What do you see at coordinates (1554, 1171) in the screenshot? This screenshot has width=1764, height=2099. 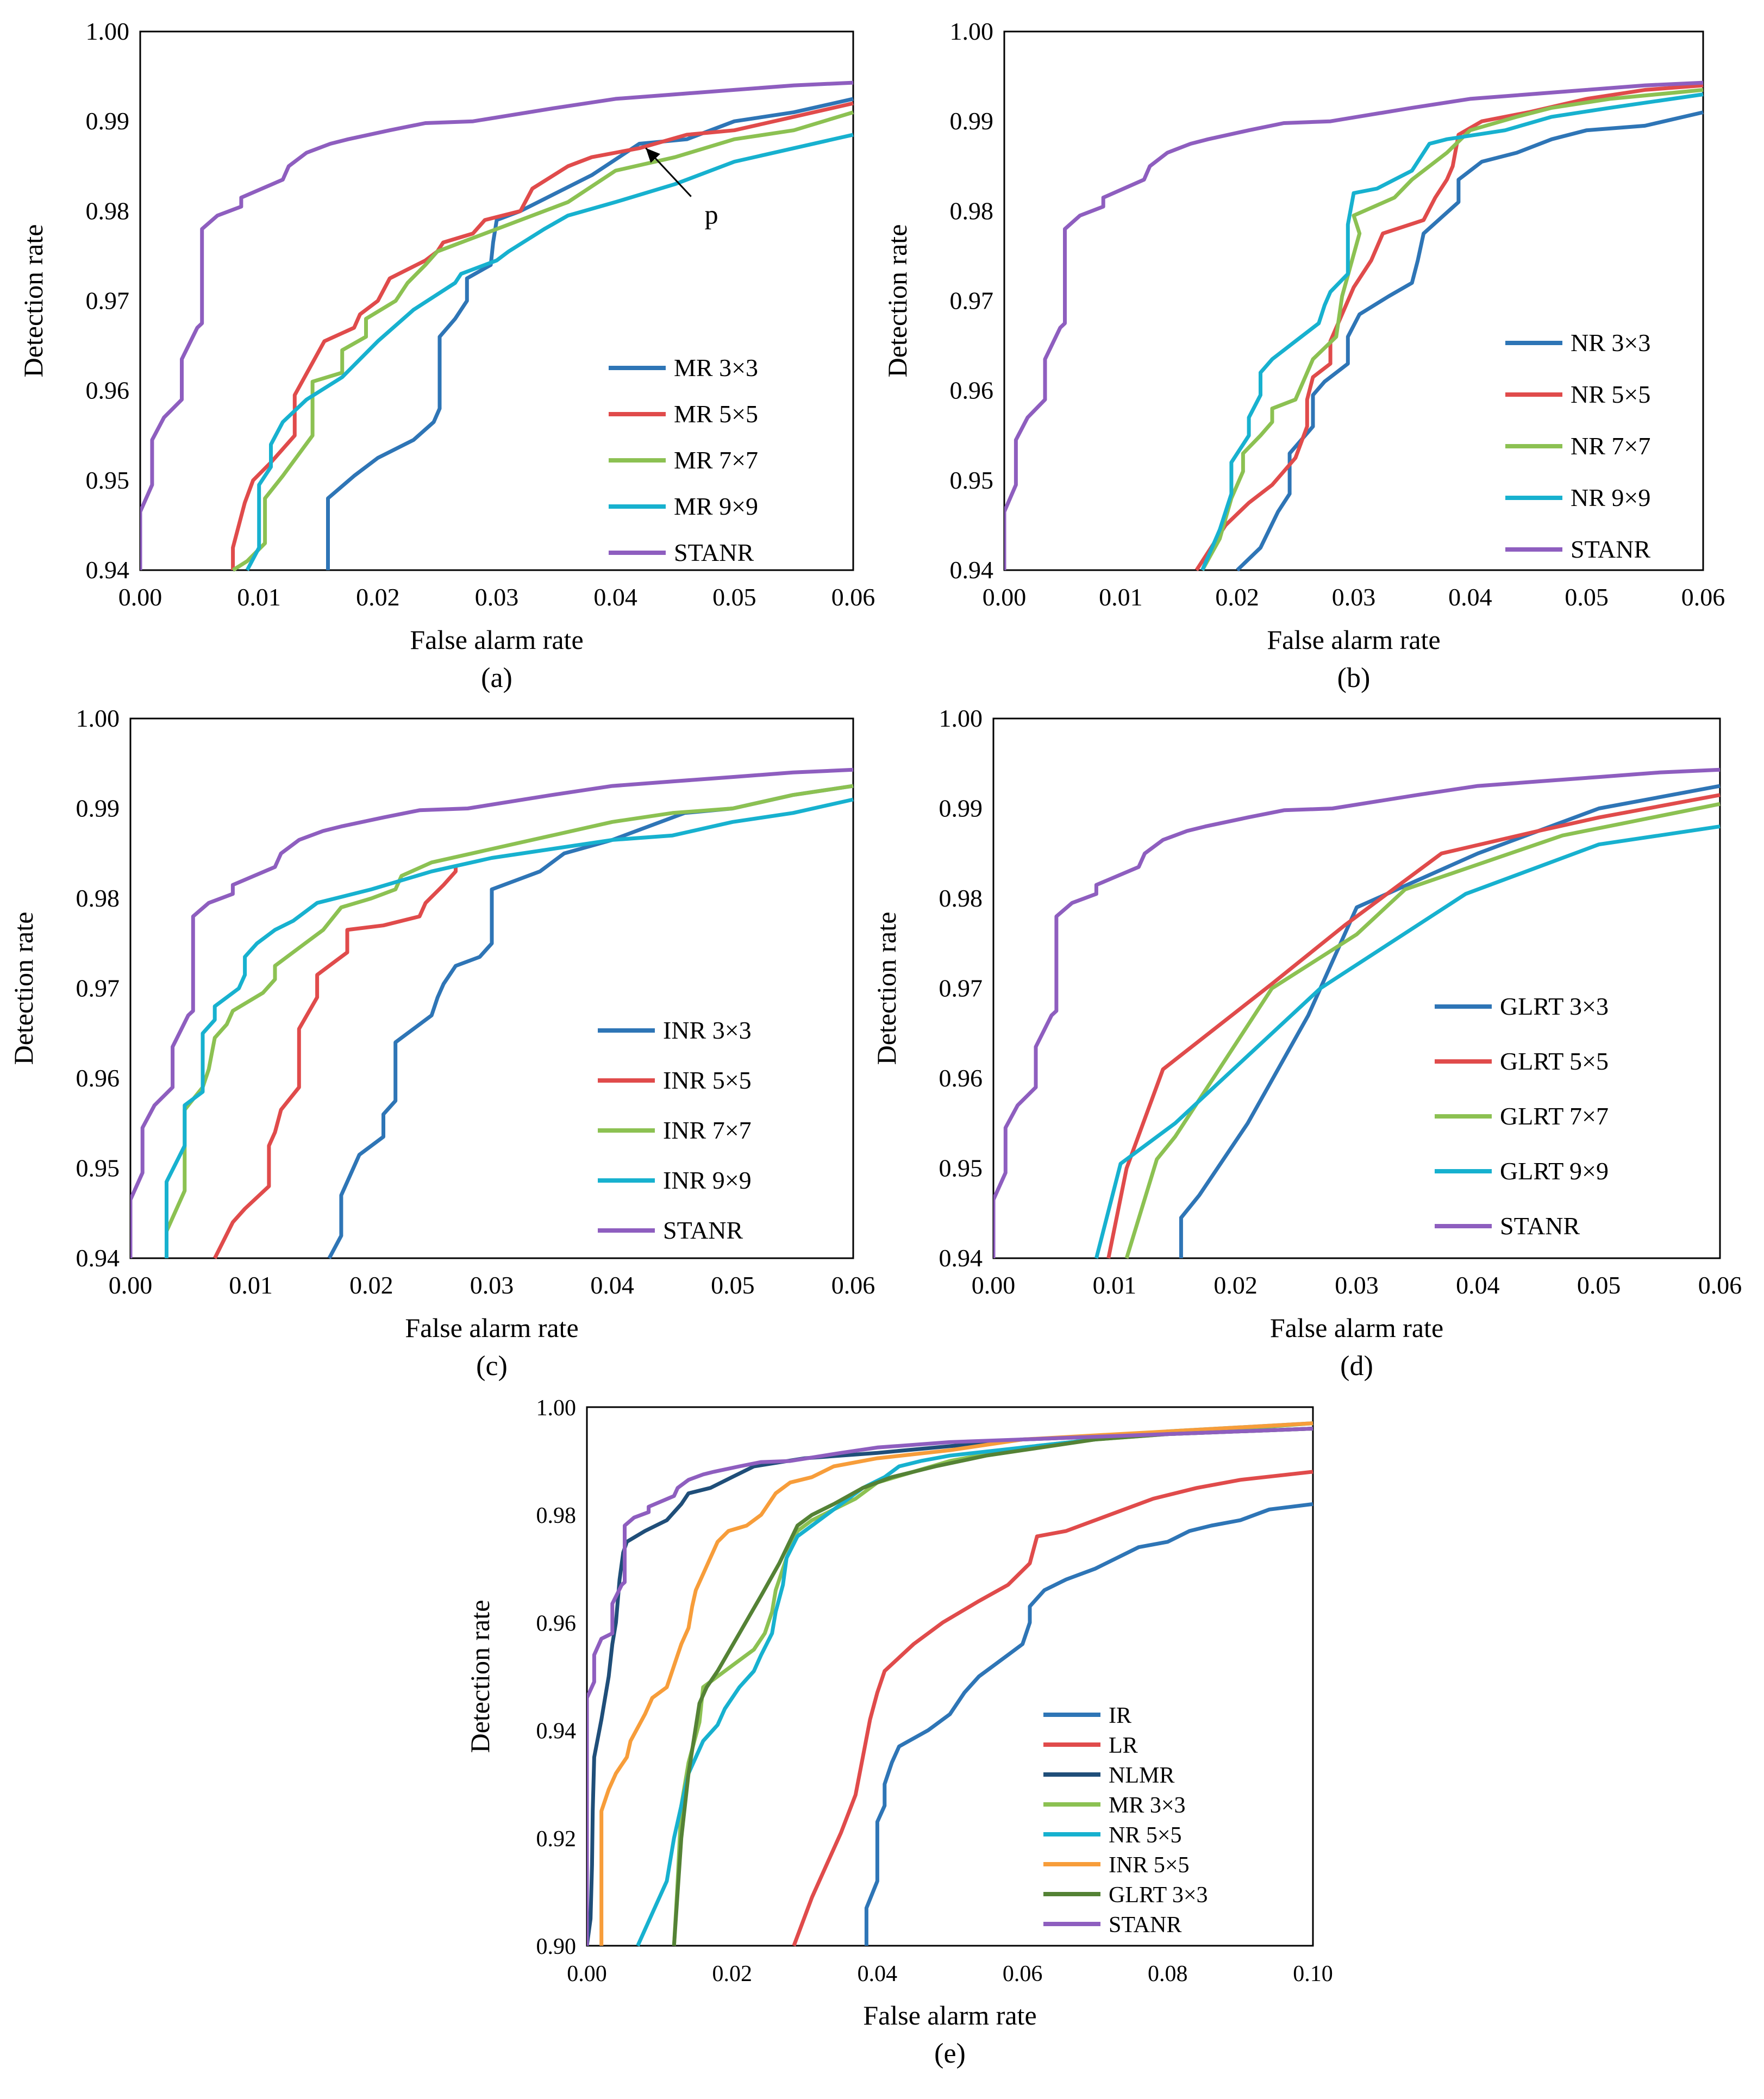 I see `legend-label: GLRT 9×9` at bounding box center [1554, 1171].